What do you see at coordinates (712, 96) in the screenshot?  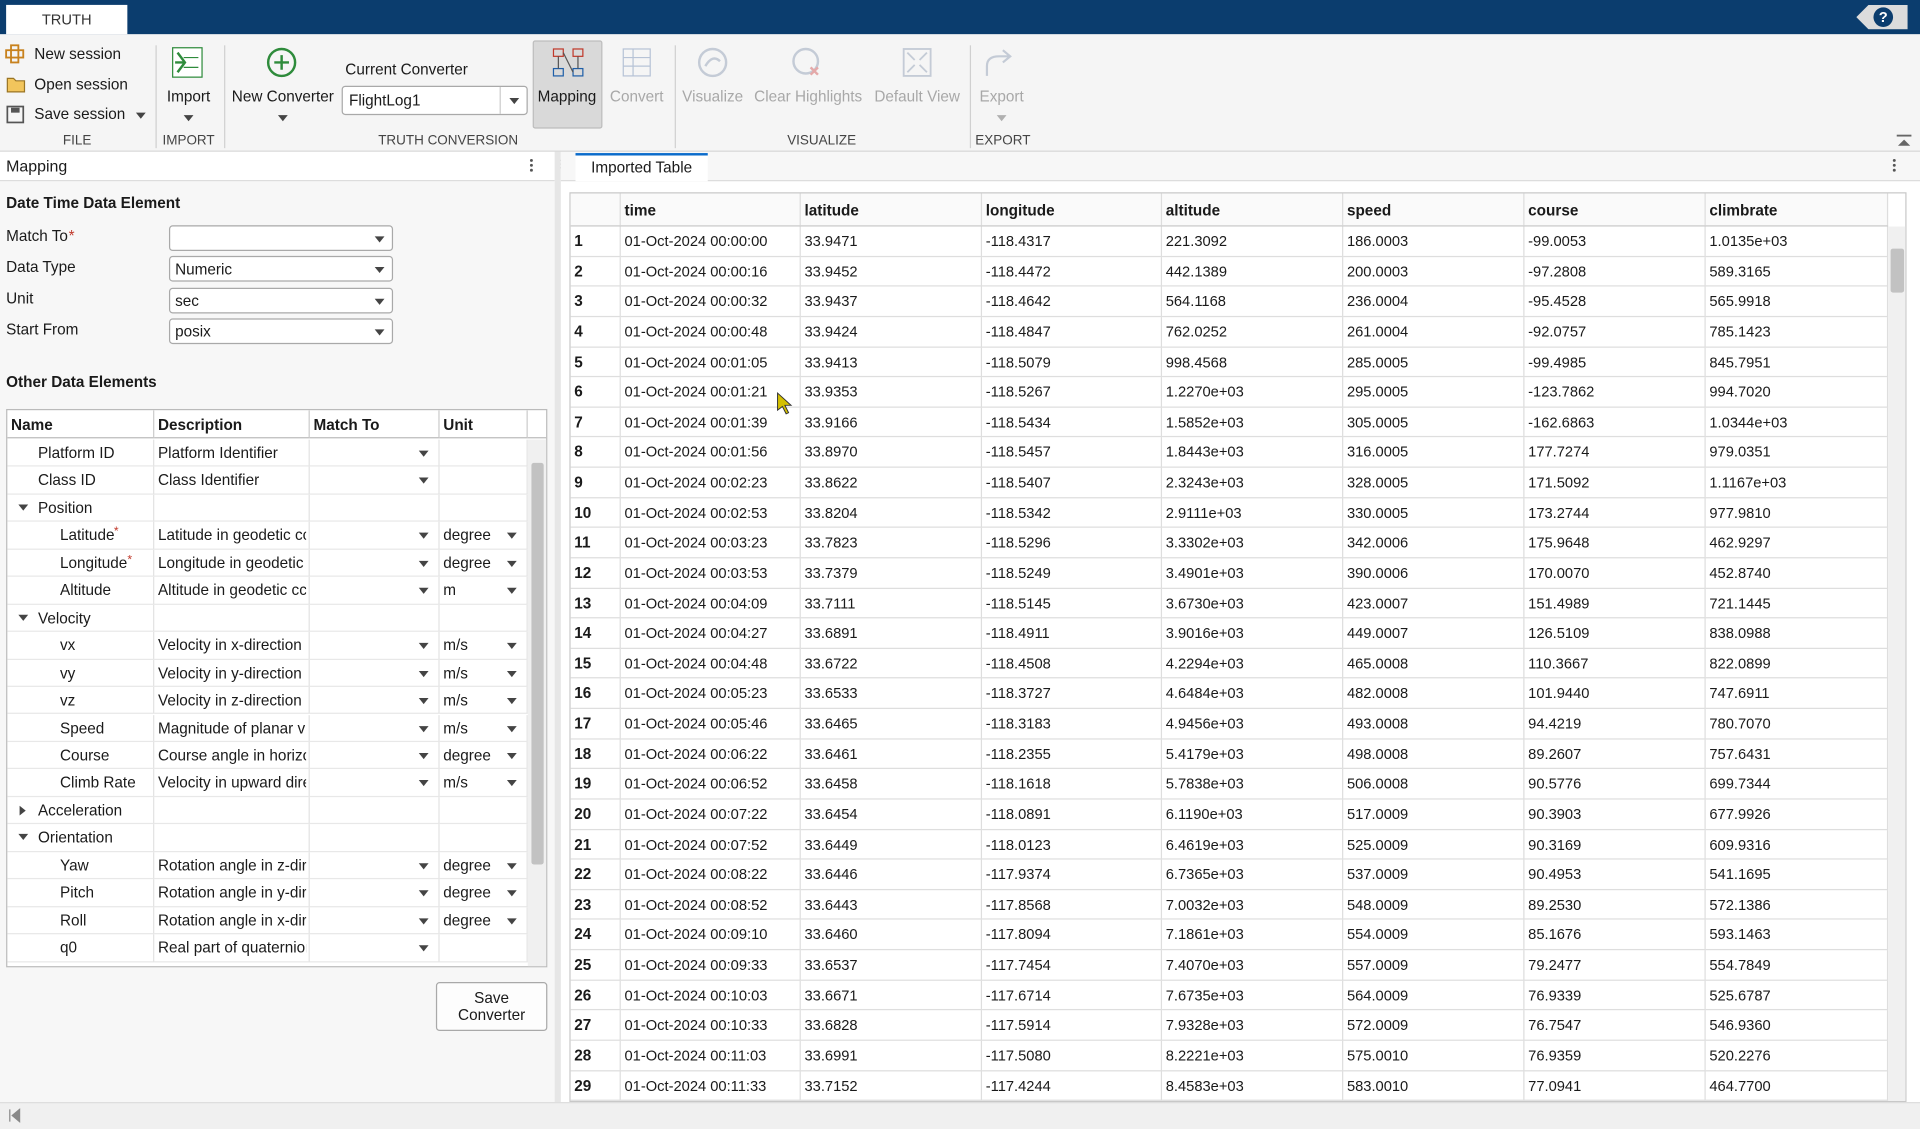 I see `visualize-button: Visualize` at bounding box center [712, 96].